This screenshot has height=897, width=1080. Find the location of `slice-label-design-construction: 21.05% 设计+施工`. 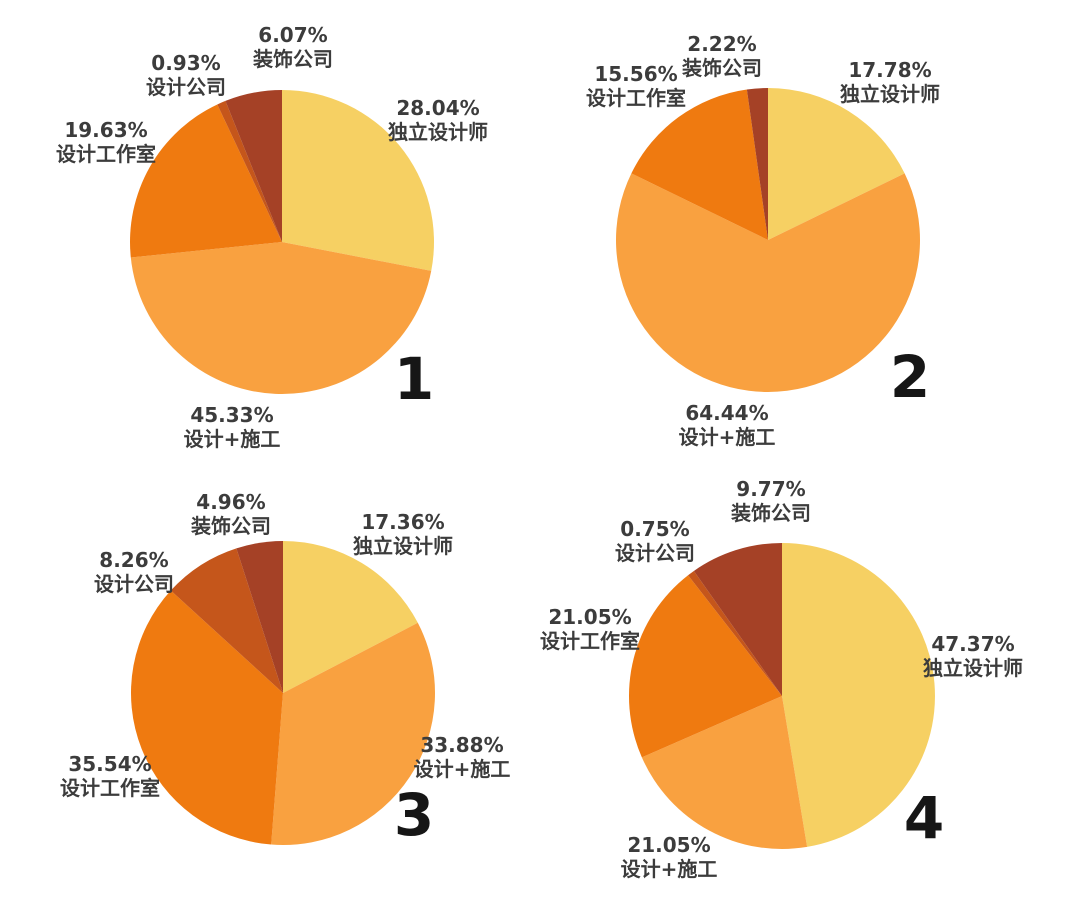

slice-label-design-construction: 21.05% 设计+施工 is located at coordinates (669, 857).